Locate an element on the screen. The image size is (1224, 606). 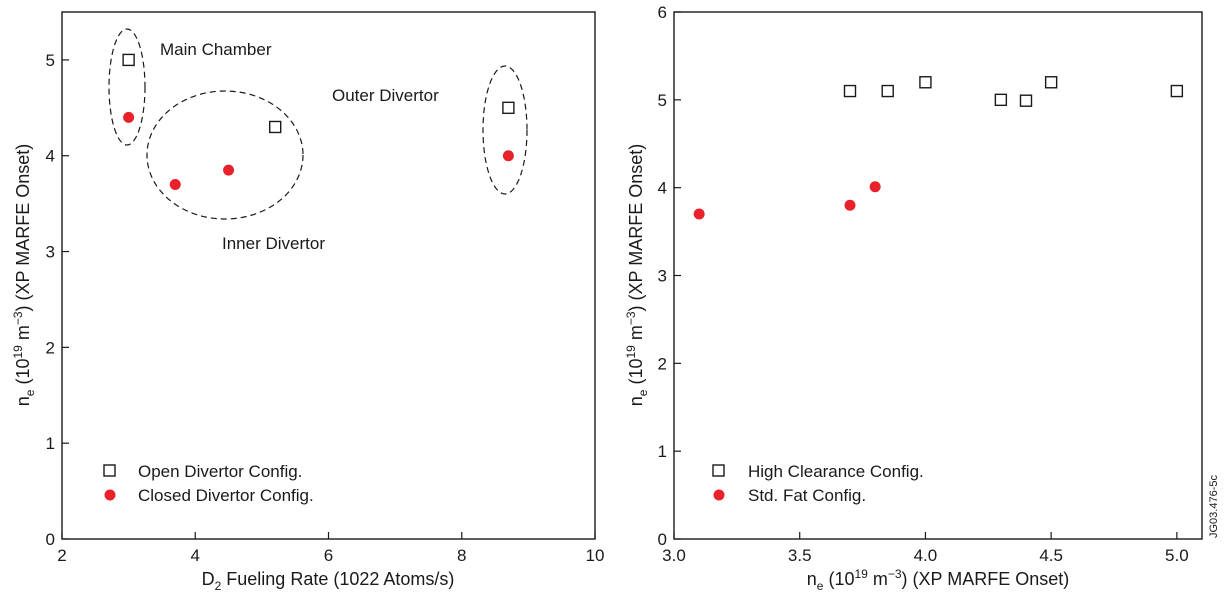
left-x-tick-label: 4 is located at coordinates (195, 555).